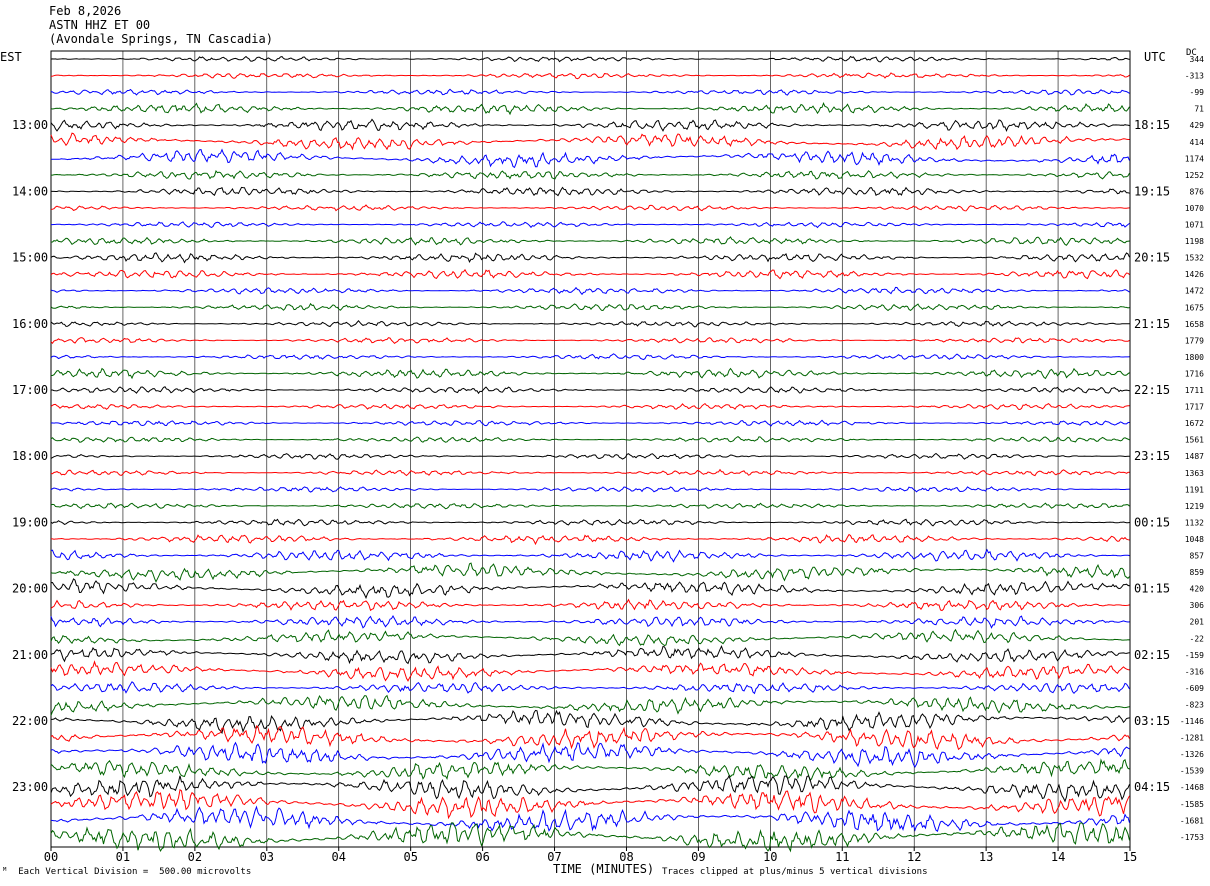  What do you see at coordinates (1130, 857) in the screenshot?
I see `x-tick-label: 15` at bounding box center [1130, 857].